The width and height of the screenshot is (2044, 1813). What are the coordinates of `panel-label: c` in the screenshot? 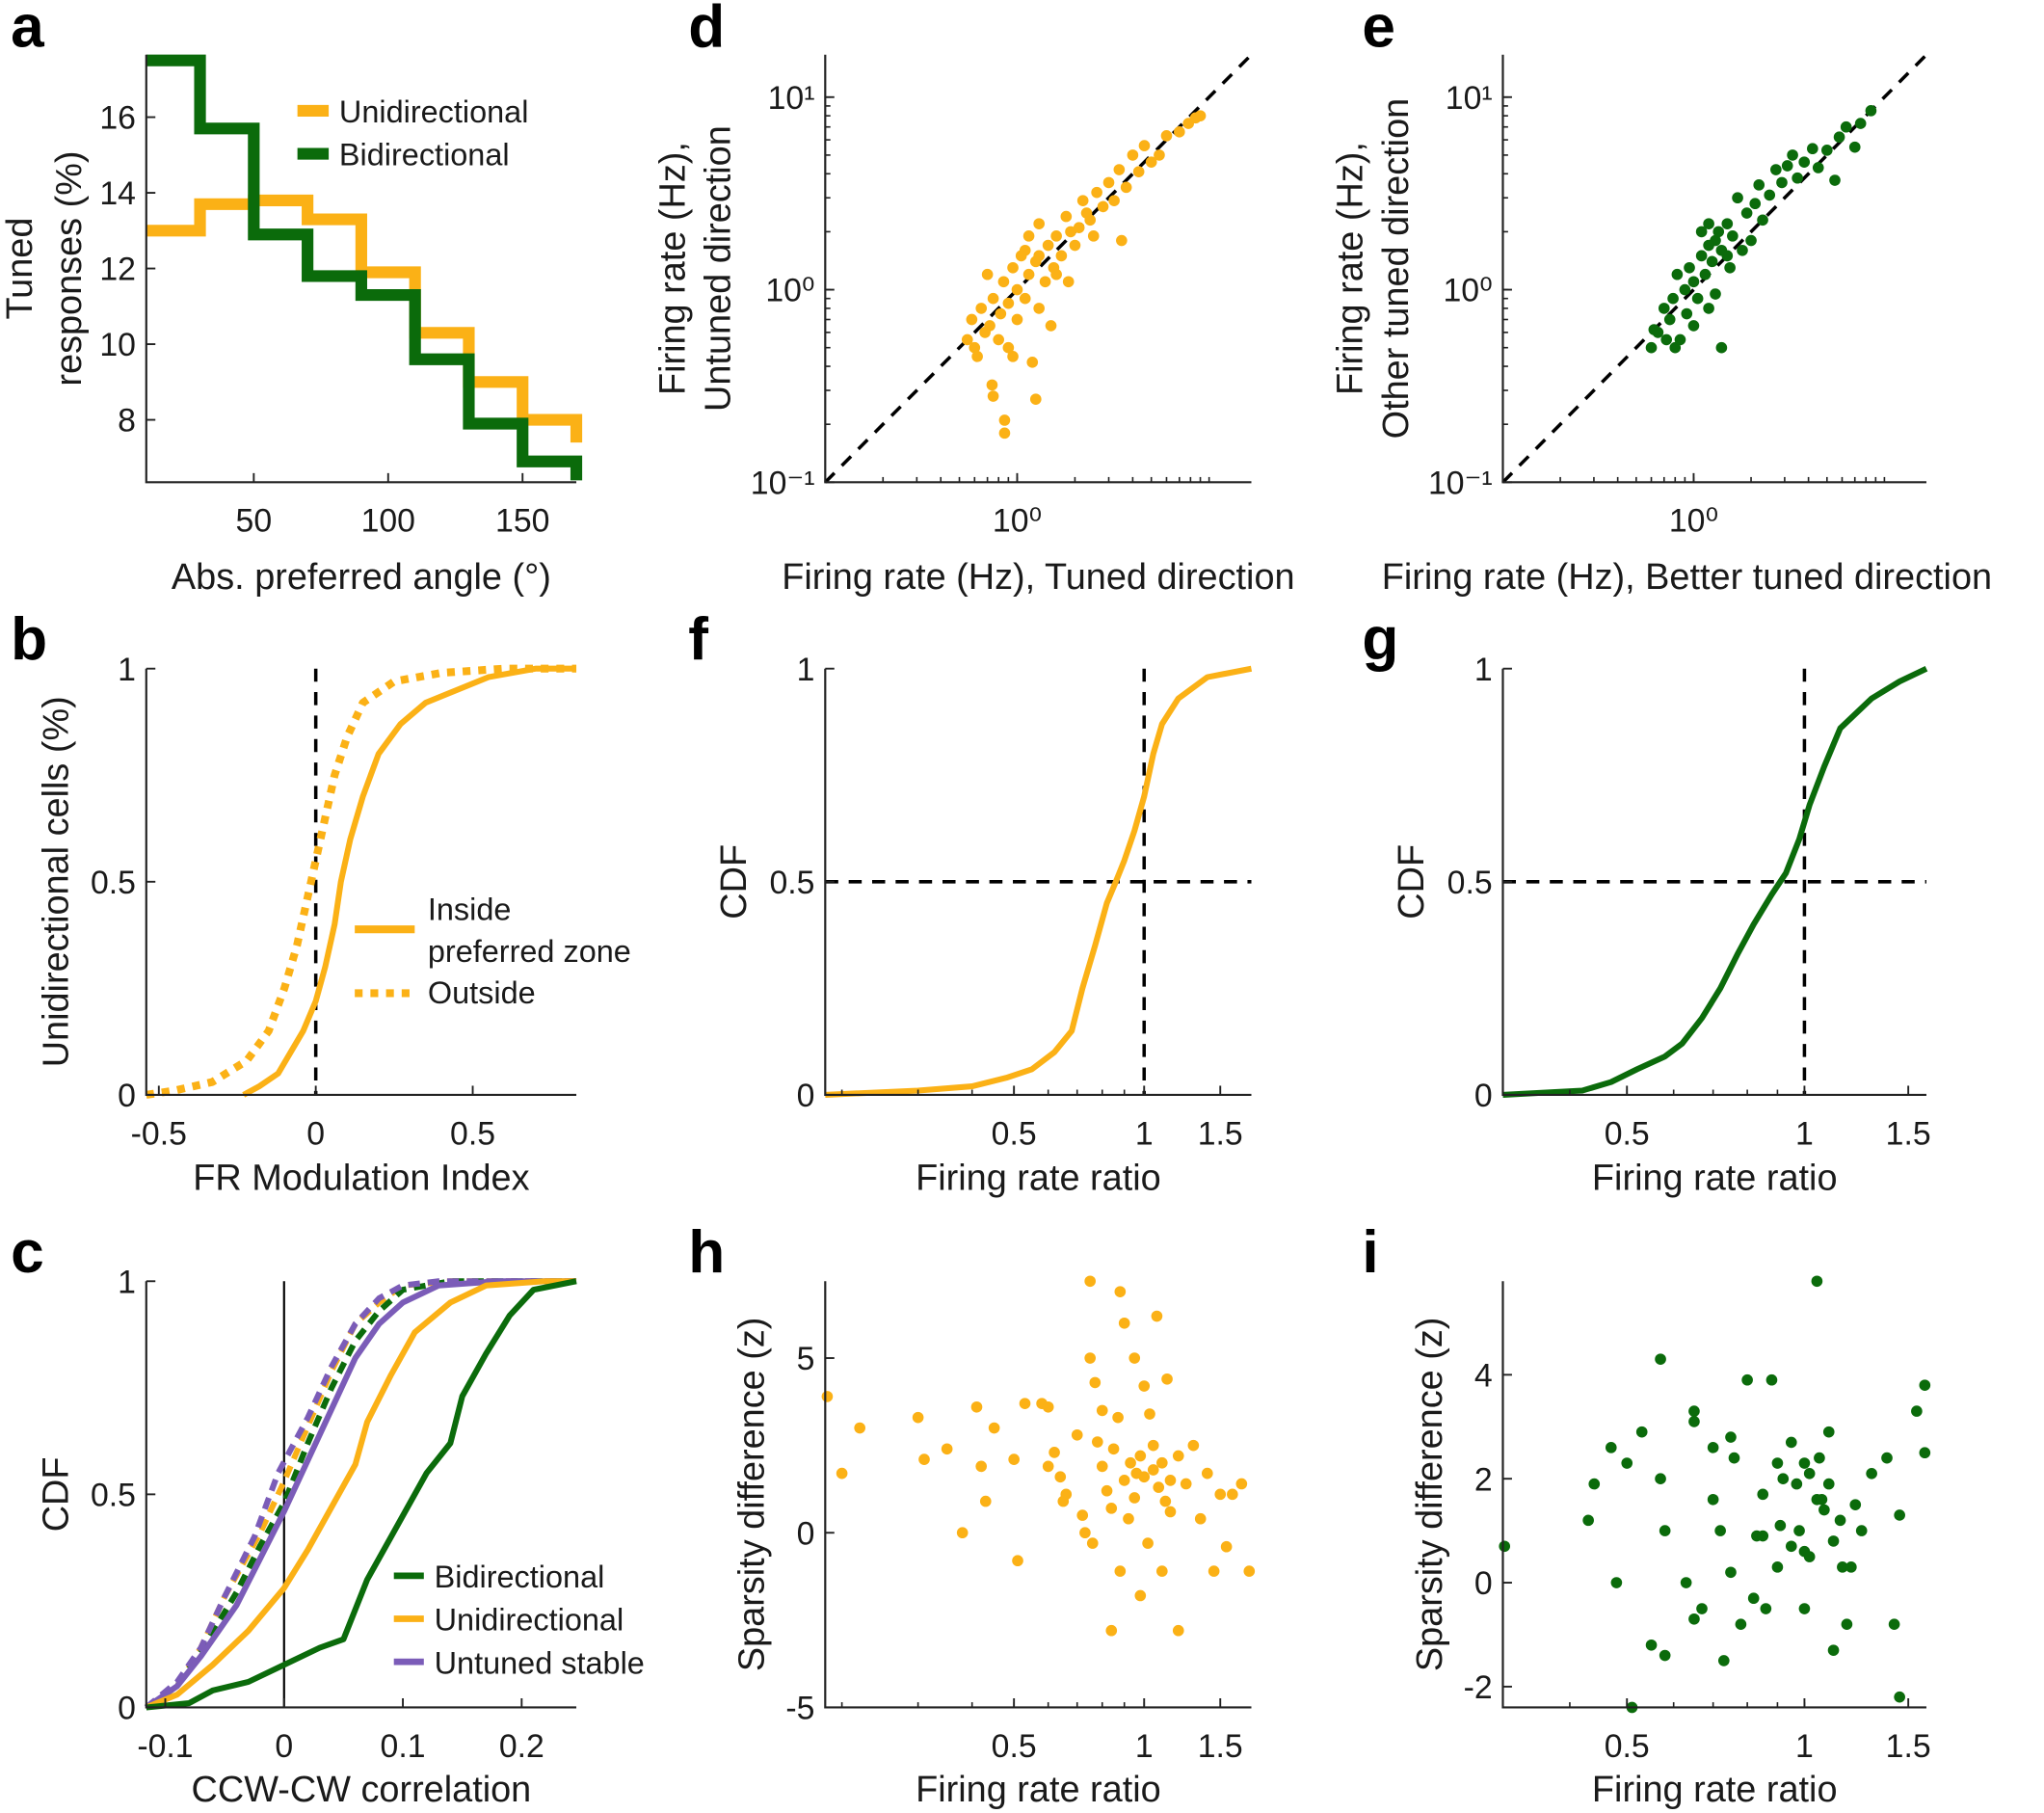 It's located at (28, 1252).